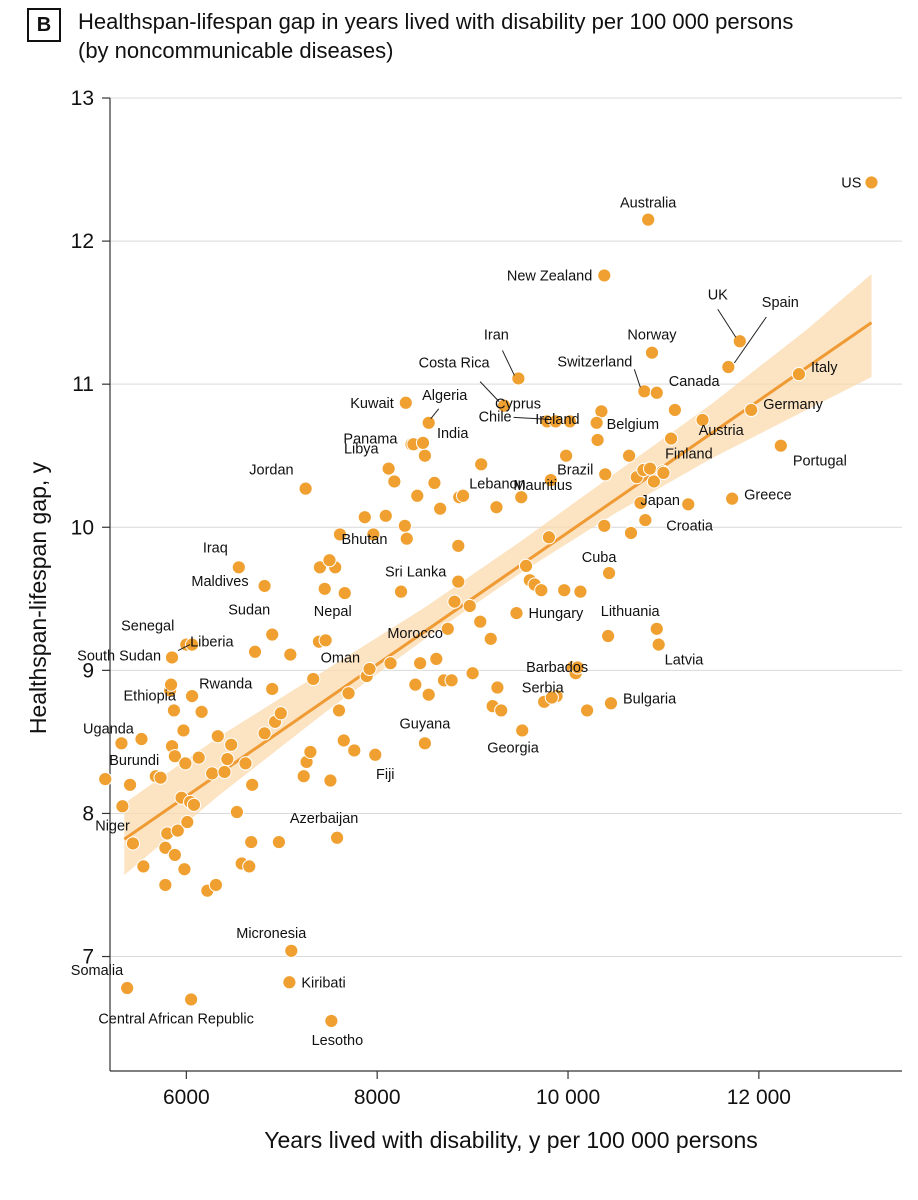 The width and height of the screenshot is (918, 1200). What do you see at coordinates (633, 425) in the screenshot?
I see `point-label: Belgium` at bounding box center [633, 425].